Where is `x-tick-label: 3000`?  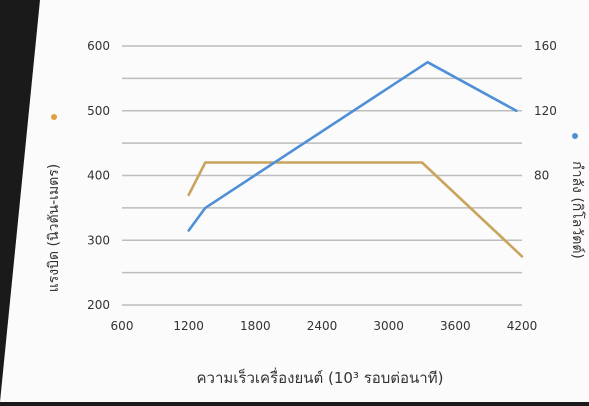 x-tick-label: 3000 is located at coordinates (388, 326).